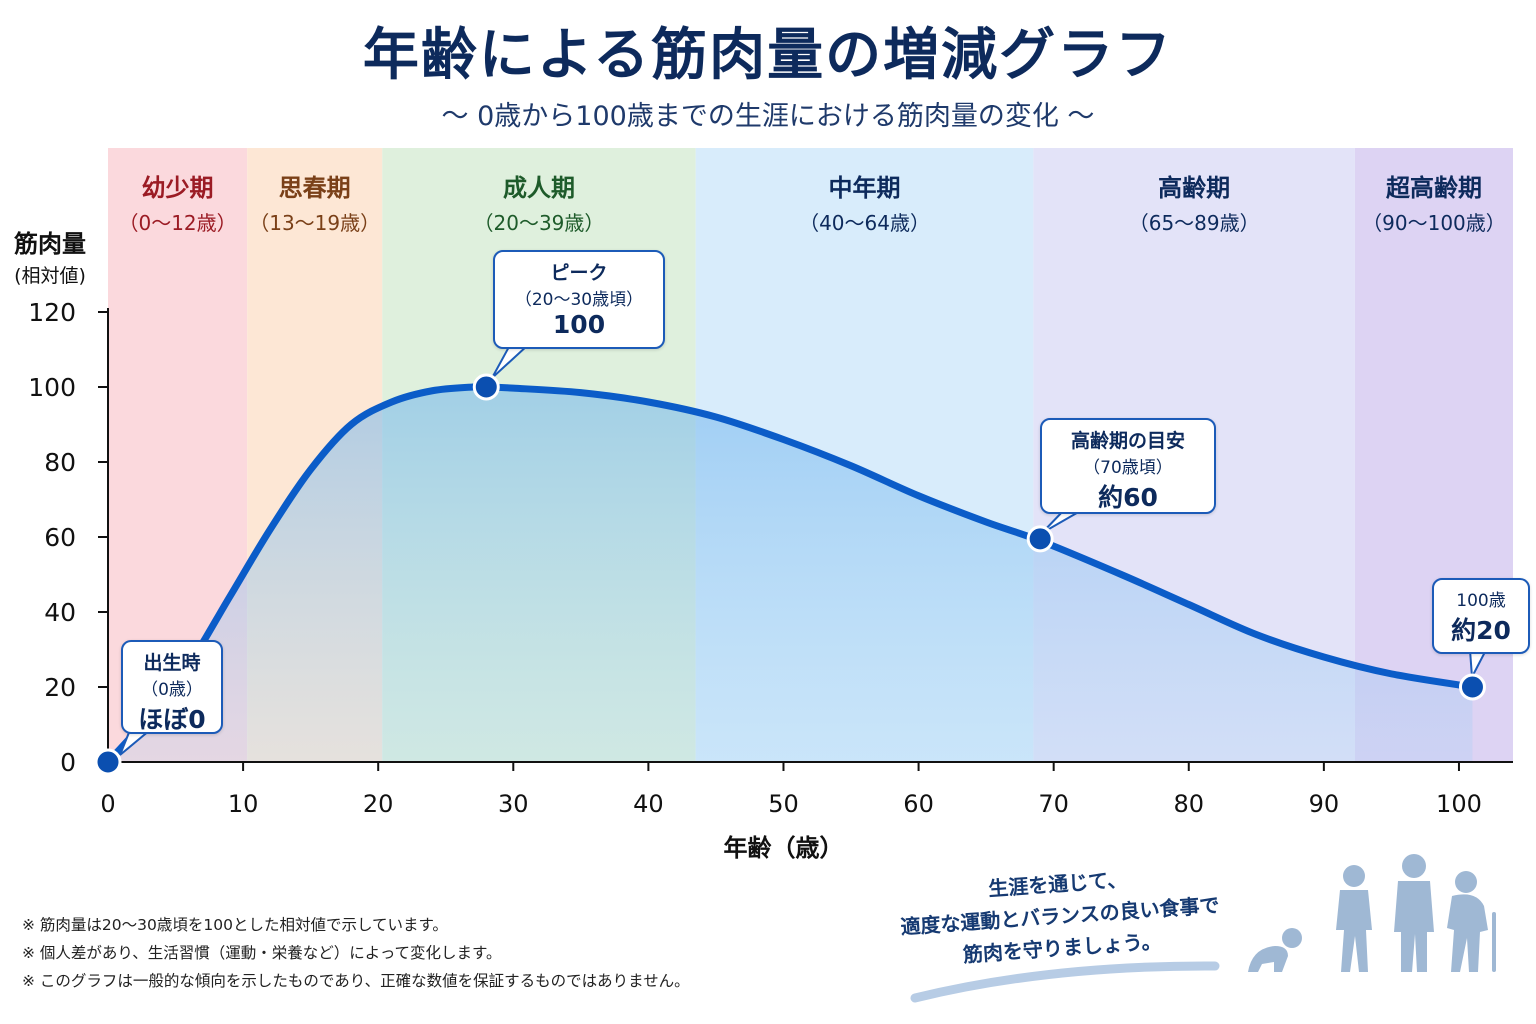 The image size is (1536, 1024). What do you see at coordinates (172, 719) in the screenshot?
I see `callout-birth-value: ほぼ0` at bounding box center [172, 719].